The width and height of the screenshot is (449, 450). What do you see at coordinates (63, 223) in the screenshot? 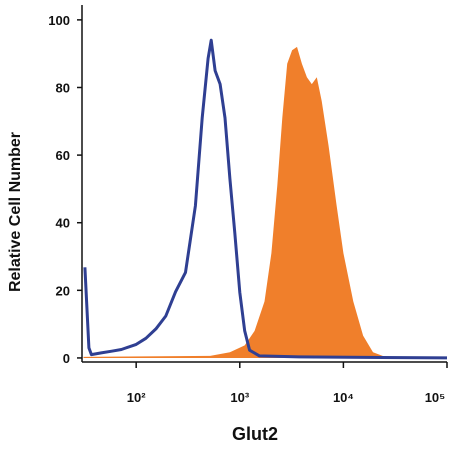
I see `y-tick-label: 40` at bounding box center [63, 223].